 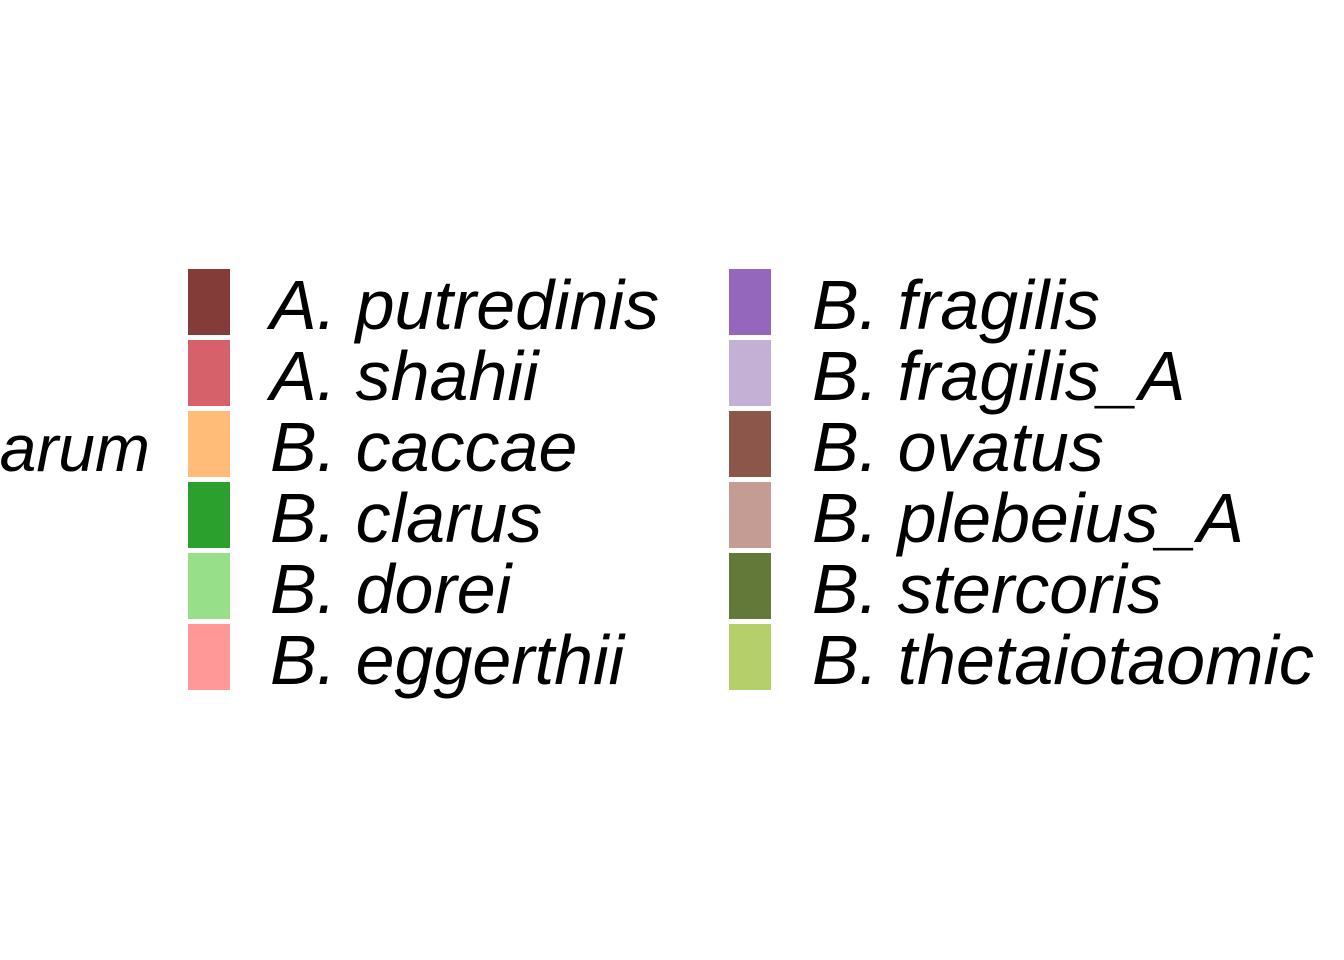 I want to click on legend-title: arum, so click(x=75, y=448).